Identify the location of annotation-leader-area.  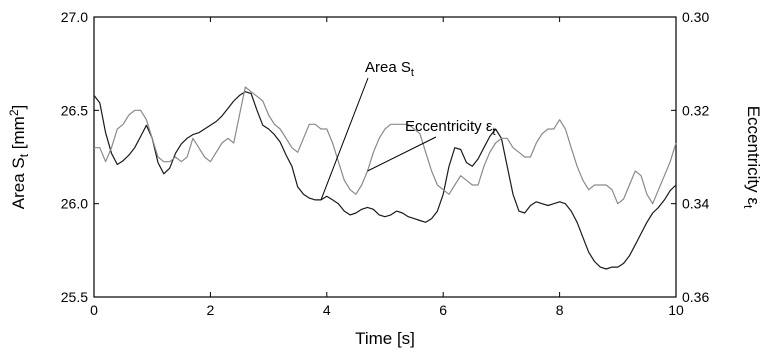
(344, 139).